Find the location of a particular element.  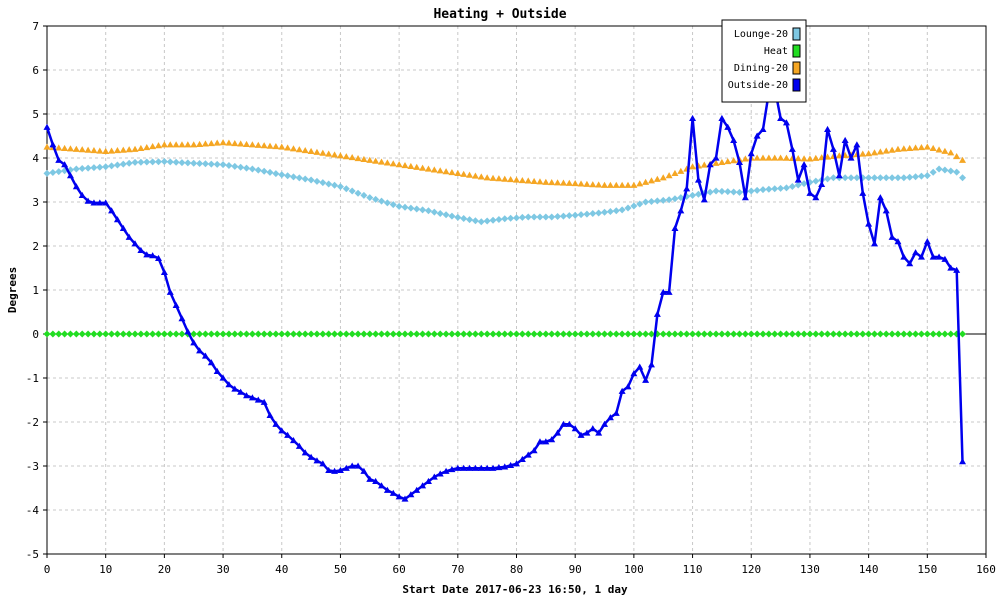

y-tick-label: 1 is located at coordinates (35, 290).